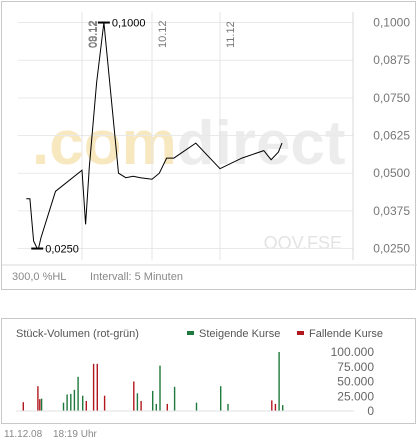 Image resolution: width=417 pixels, height=443 pixels. I want to click on x-tick-label: 08.12, so click(94, 34).